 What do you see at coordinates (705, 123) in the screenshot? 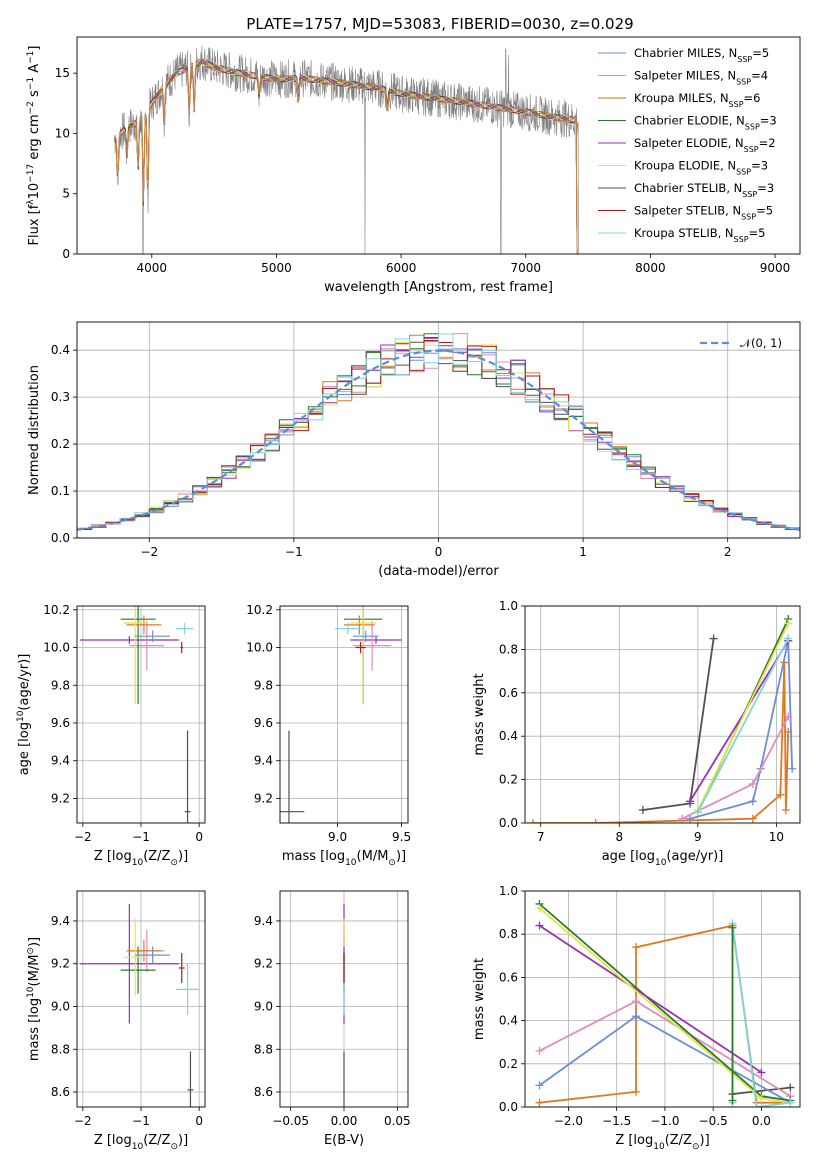
I see `legend-entry: Chabrier ELODIE, NSSP=3` at bounding box center [705, 123].